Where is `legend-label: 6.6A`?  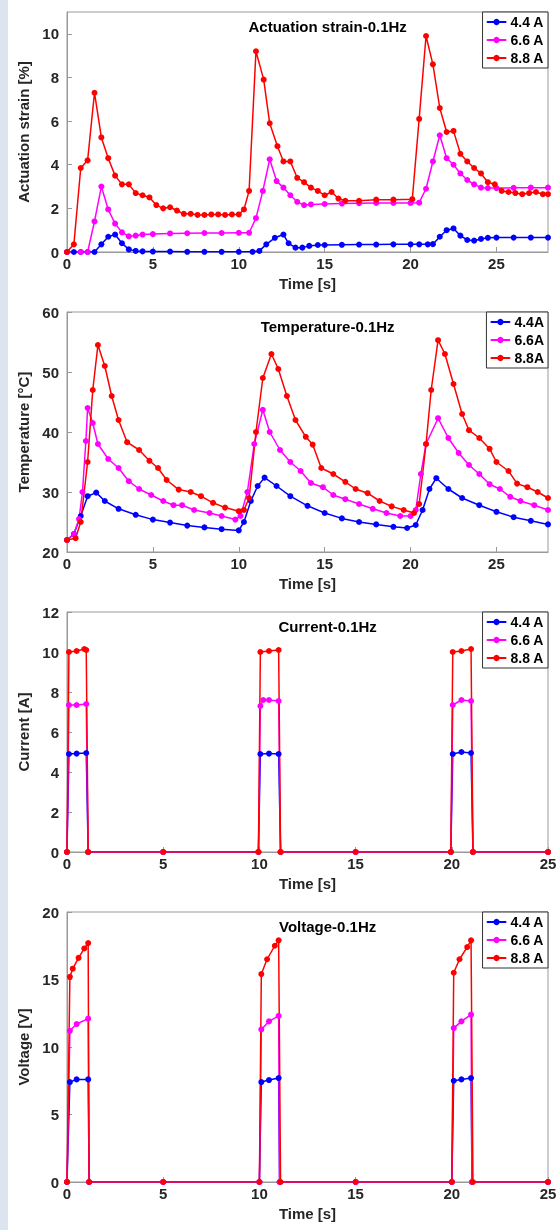 legend-label: 6.6A is located at coordinates (529, 340).